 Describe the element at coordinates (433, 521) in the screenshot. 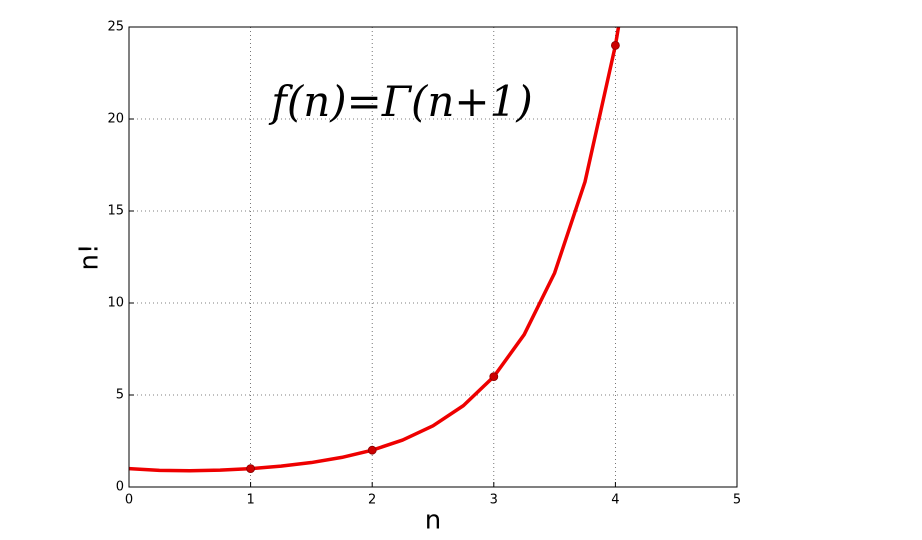

I see `x-axis-label: n` at that location.